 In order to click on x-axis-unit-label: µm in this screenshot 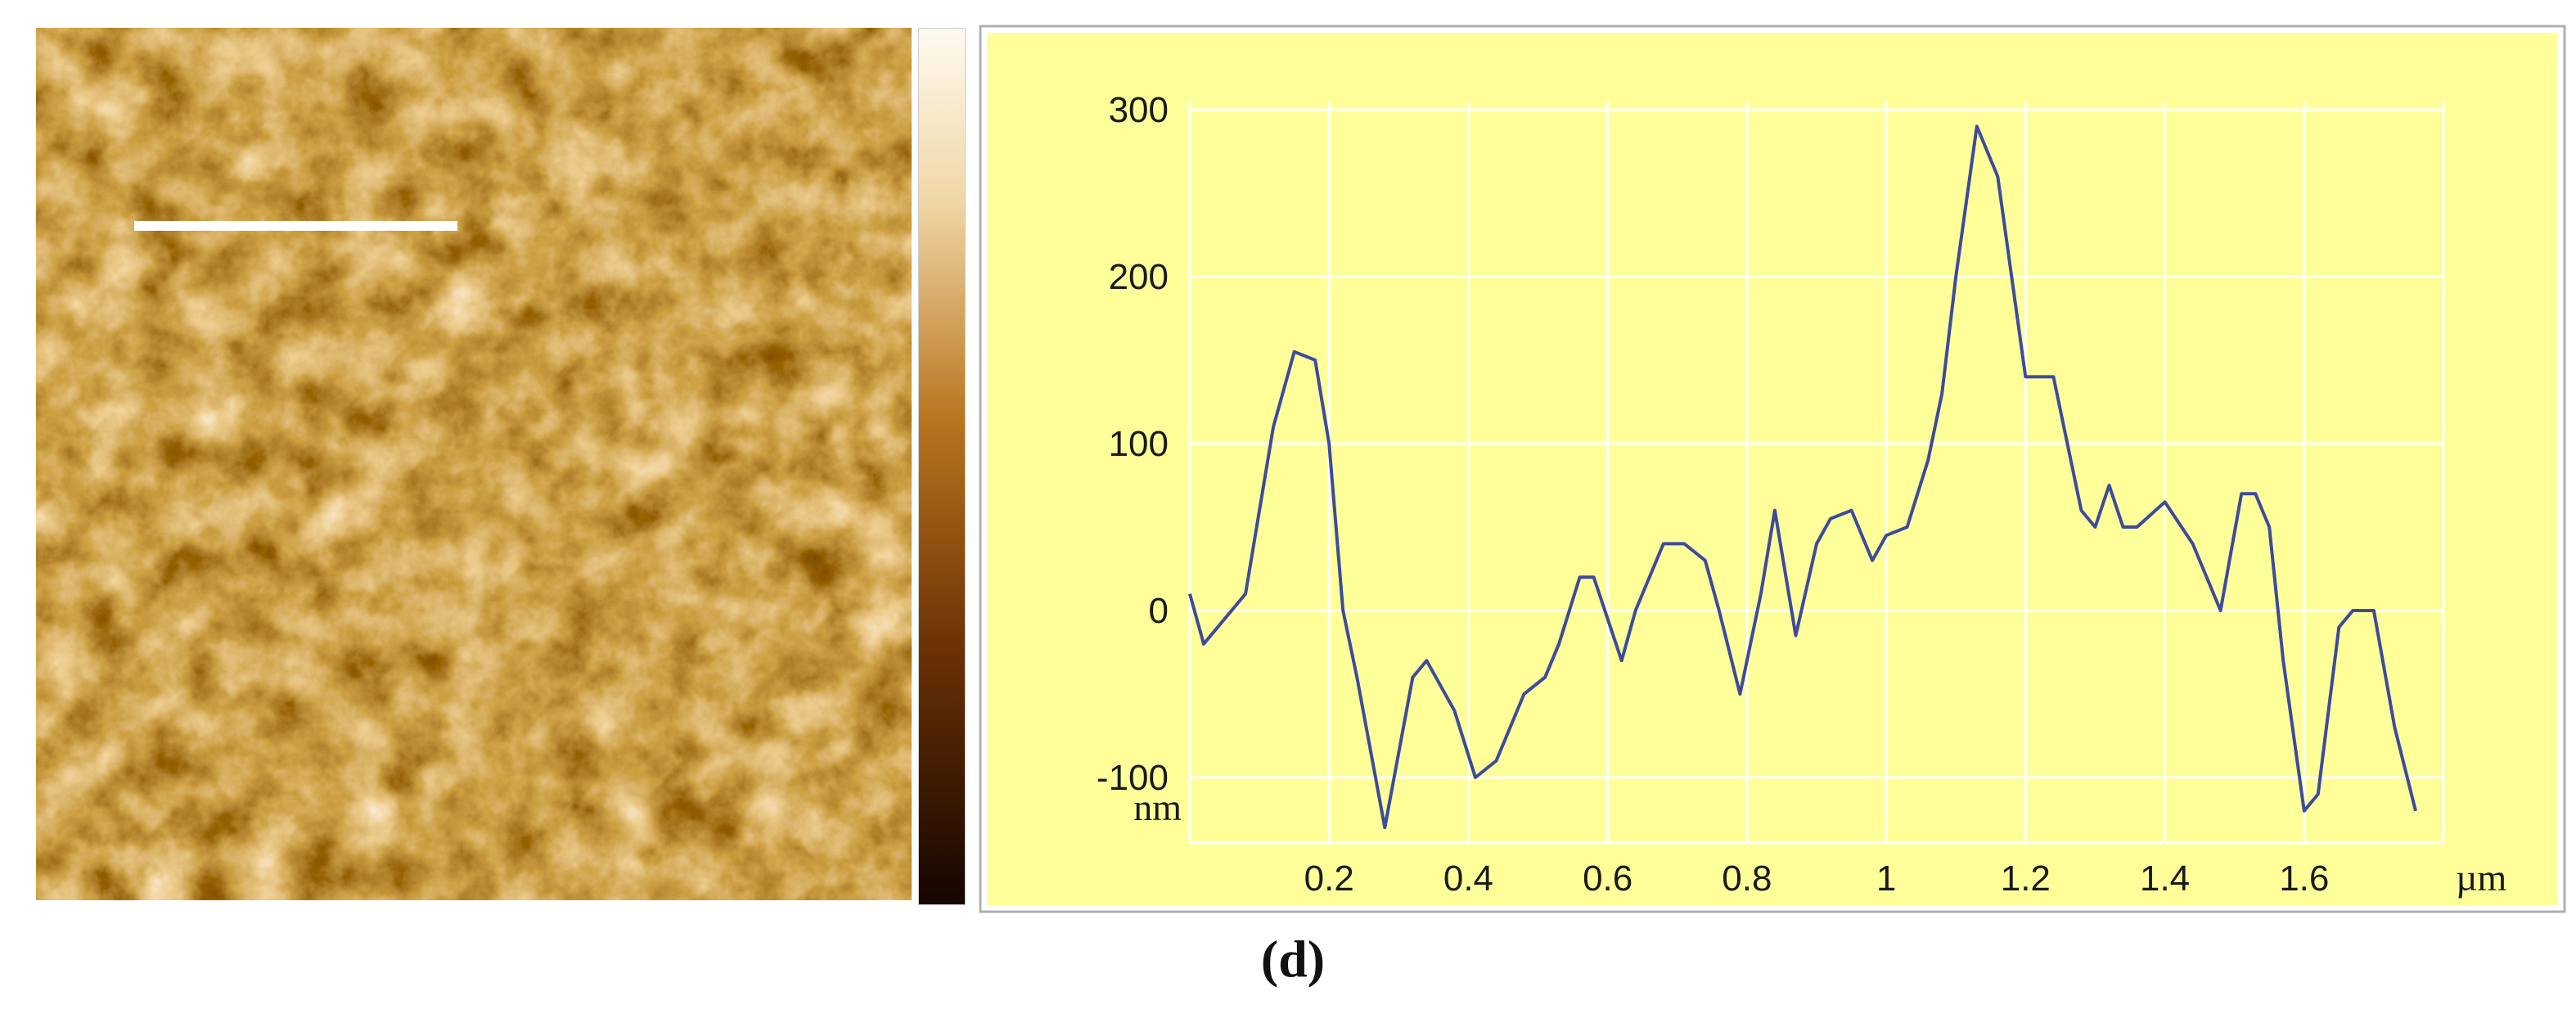, I will do `click(2481, 878)`.